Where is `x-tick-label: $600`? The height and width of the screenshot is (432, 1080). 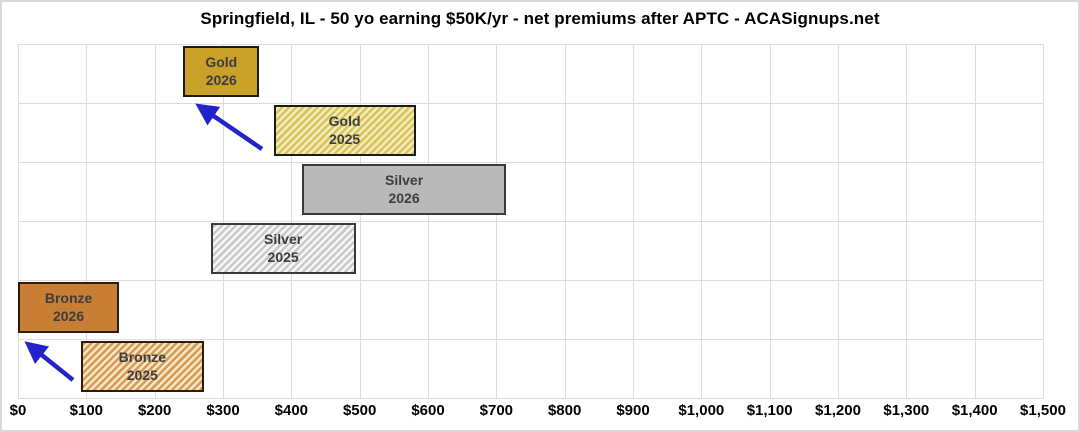
x-tick-label: $600 is located at coordinates (428, 410).